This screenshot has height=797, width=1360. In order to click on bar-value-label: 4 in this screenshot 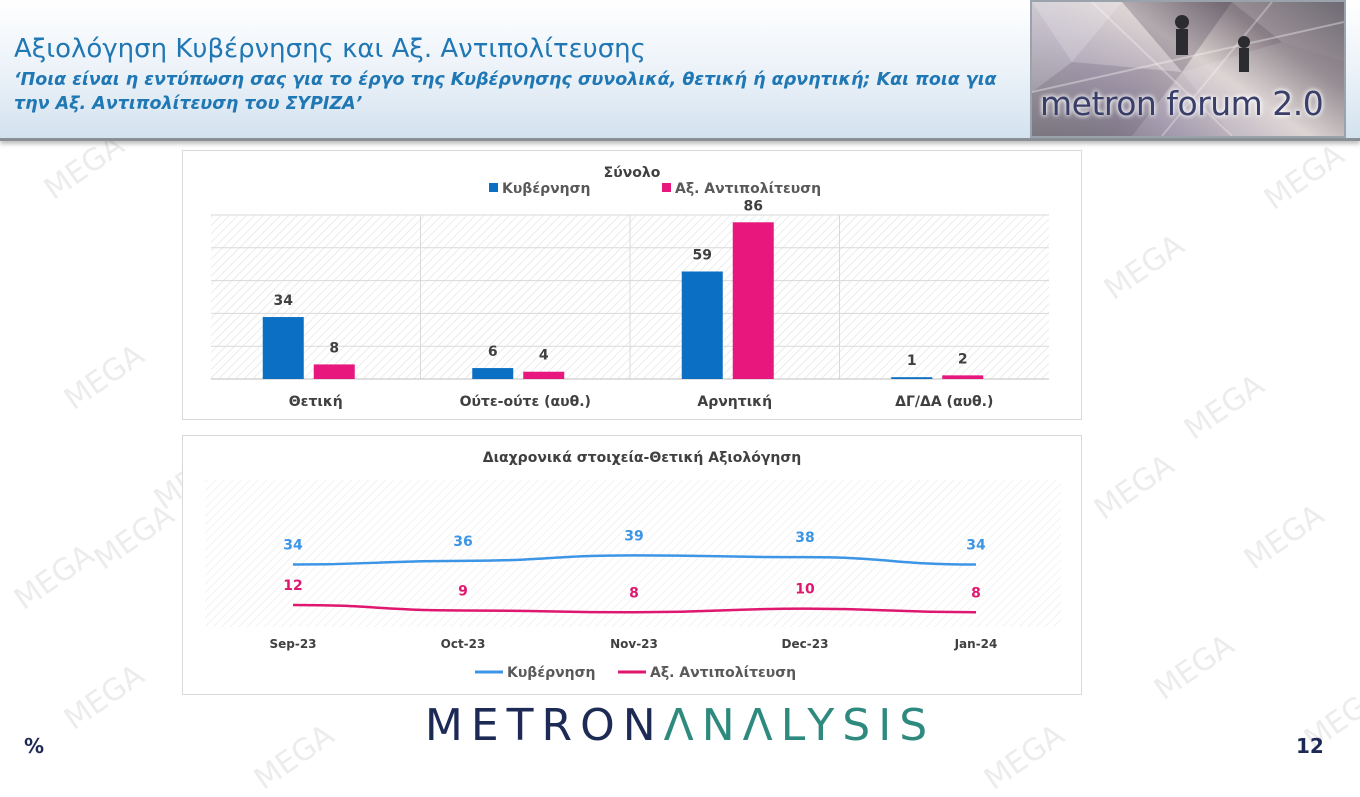, I will do `click(544, 356)`.